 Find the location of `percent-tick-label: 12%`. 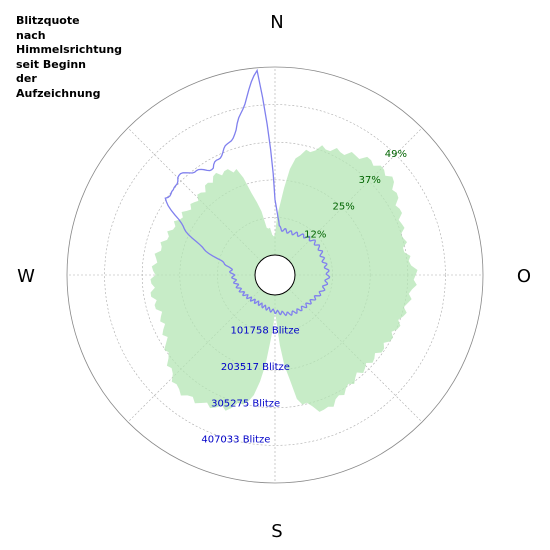

percent-tick-label: 12% is located at coordinates (315, 235).